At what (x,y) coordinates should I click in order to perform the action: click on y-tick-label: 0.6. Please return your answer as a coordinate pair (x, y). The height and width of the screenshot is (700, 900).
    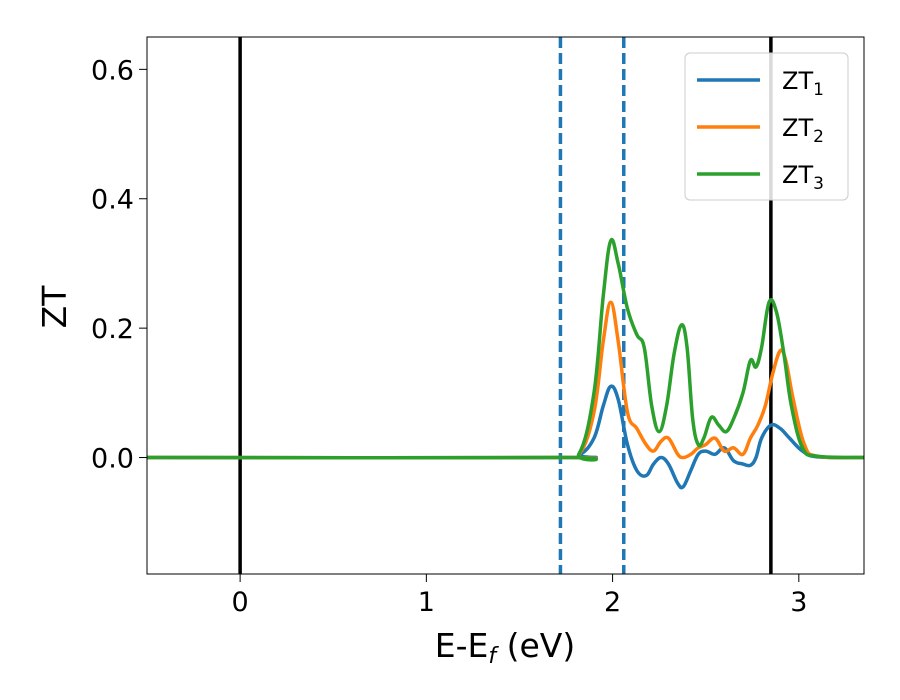
    Looking at the image, I should click on (112, 70).